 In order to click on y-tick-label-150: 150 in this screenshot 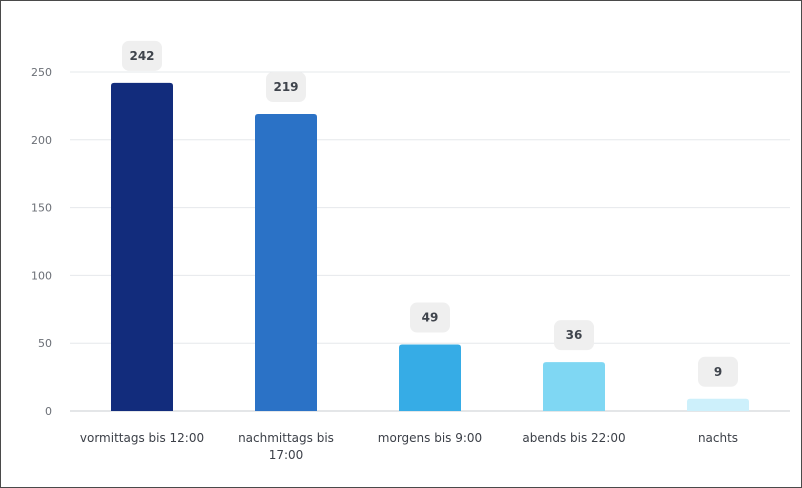, I will do `click(41, 208)`.